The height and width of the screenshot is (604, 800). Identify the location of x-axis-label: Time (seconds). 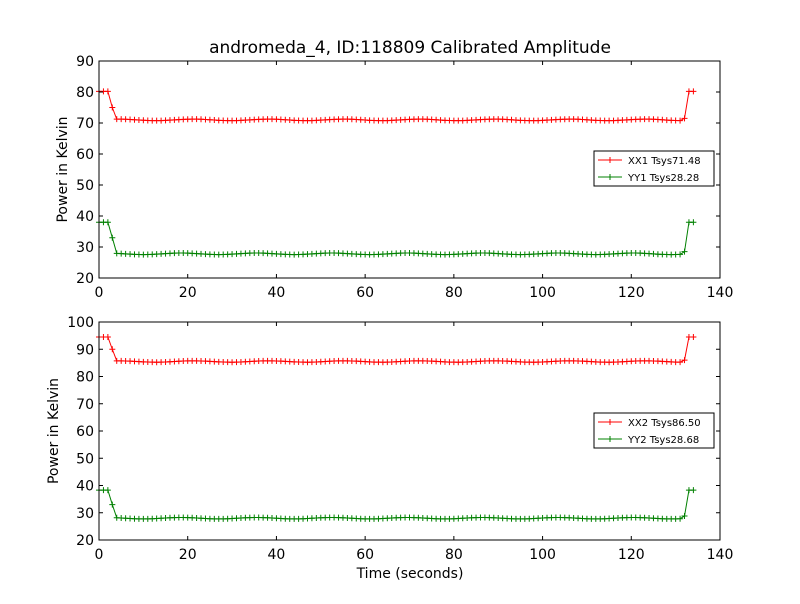
(410, 574).